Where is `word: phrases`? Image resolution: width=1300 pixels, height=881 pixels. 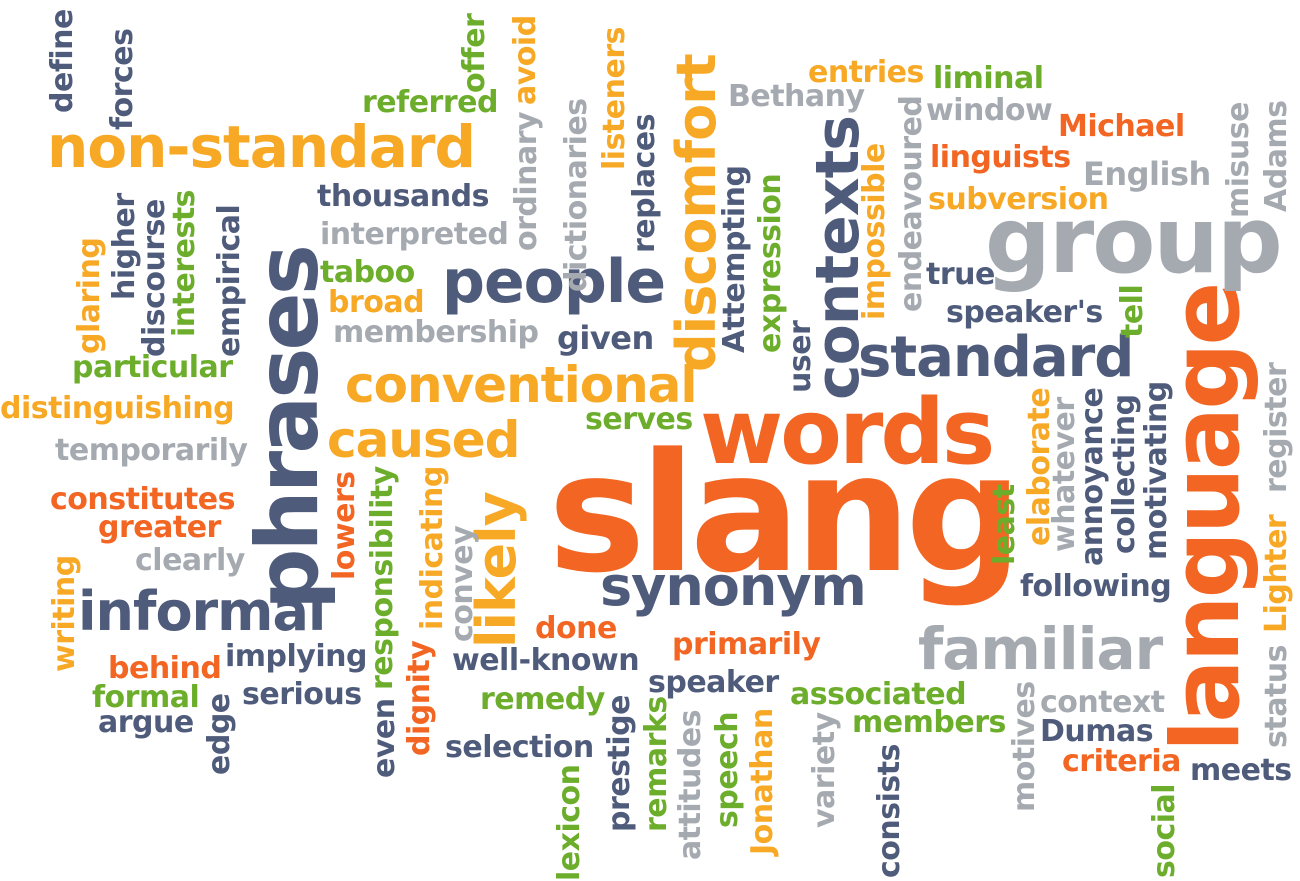 word: phrases is located at coordinates (288, 428).